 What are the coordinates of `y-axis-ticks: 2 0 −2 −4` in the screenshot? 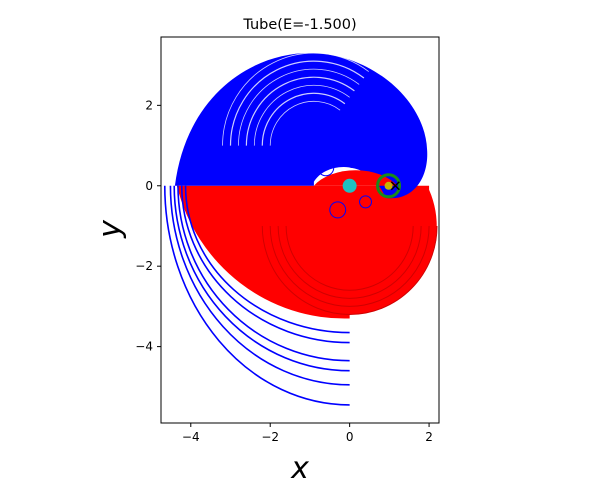 It's located at (148, 226).